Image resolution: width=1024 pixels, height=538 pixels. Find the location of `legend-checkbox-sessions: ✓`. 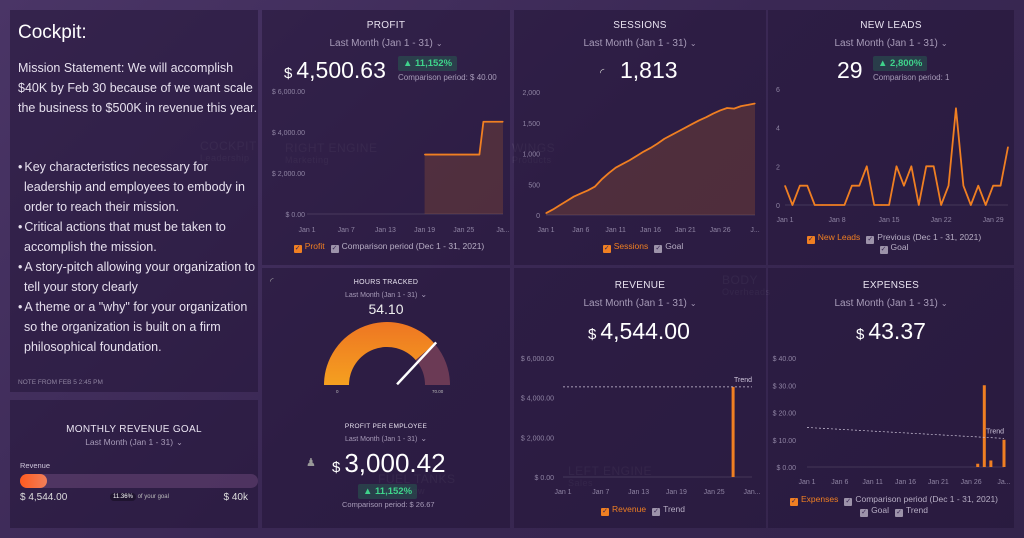

legend-checkbox-sessions: ✓ is located at coordinates (606, 249).